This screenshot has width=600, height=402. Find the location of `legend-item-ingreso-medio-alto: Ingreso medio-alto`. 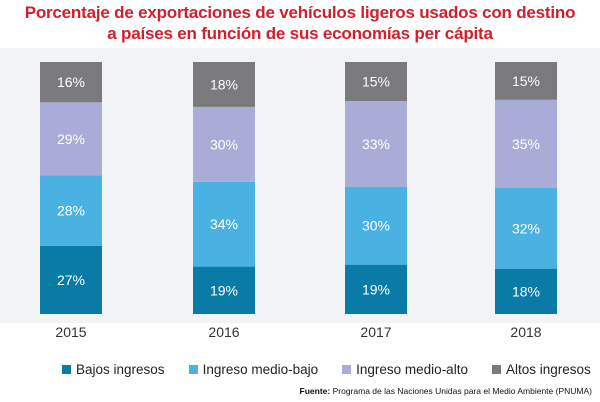

legend-item-ingreso-medio-alto: Ingreso medio-alto is located at coordinates (405, 369).